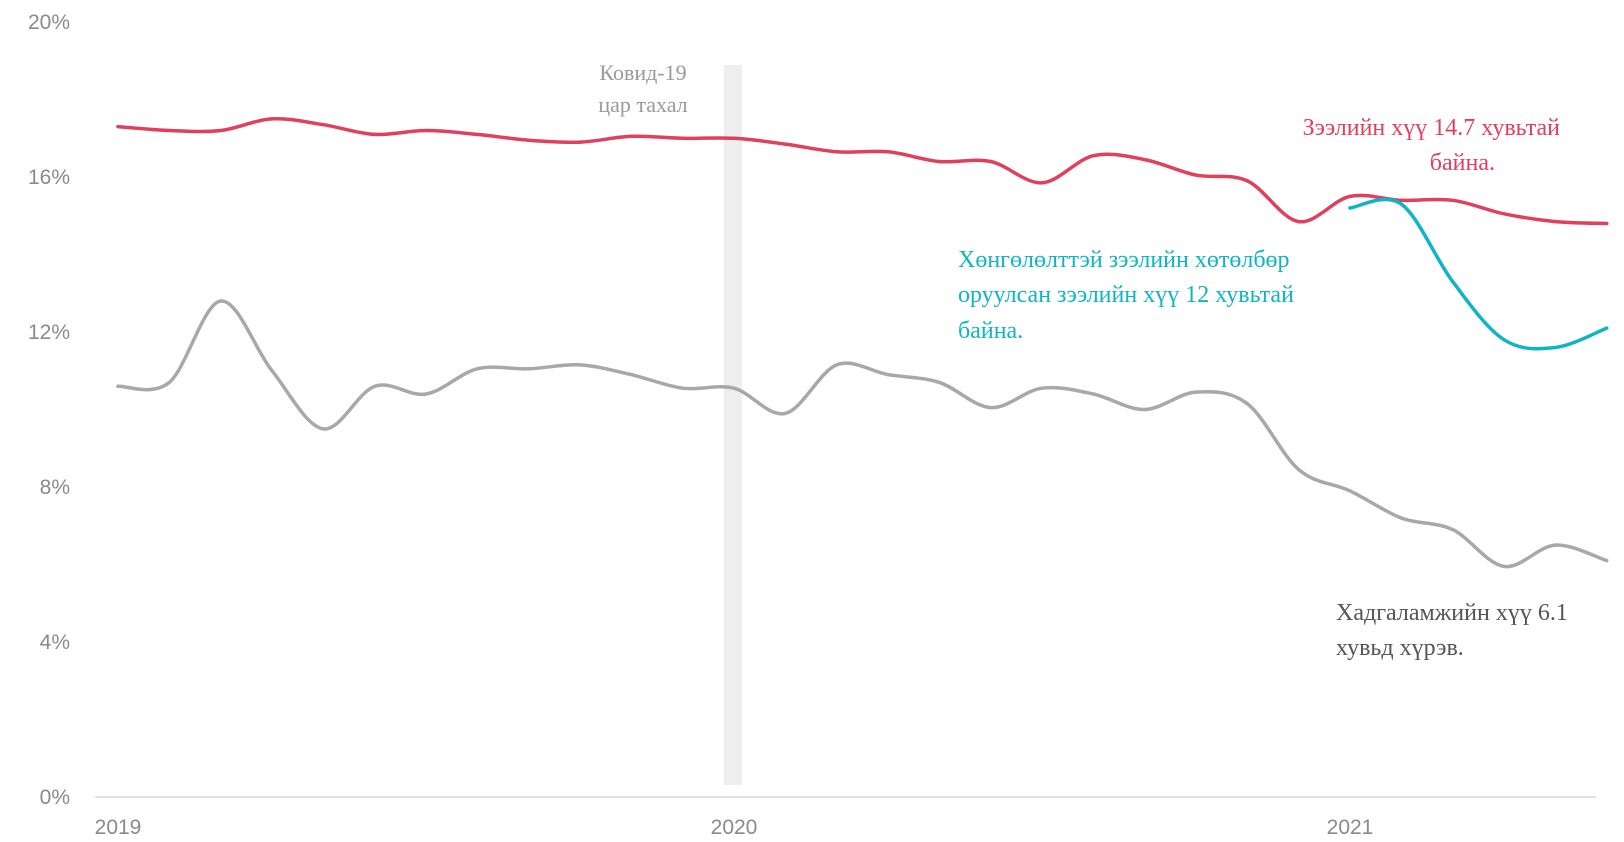  I want to click on y-axis: 0% 4% 8% 12% 16% 20%, so click(49, 410).